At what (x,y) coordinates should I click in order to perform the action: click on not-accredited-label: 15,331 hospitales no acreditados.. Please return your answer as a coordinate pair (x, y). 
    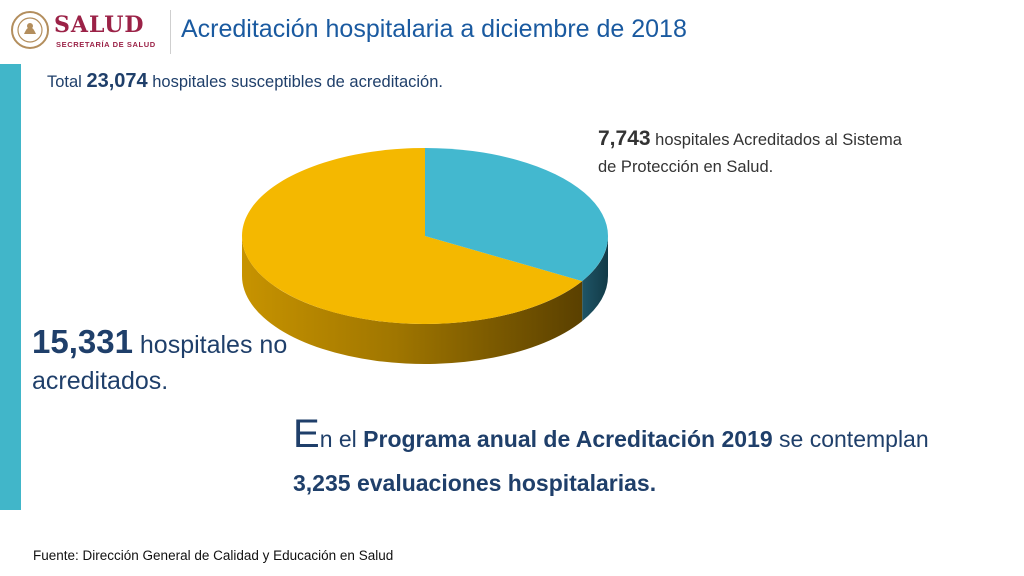
    Looking at the image, I should click on (167, 361).